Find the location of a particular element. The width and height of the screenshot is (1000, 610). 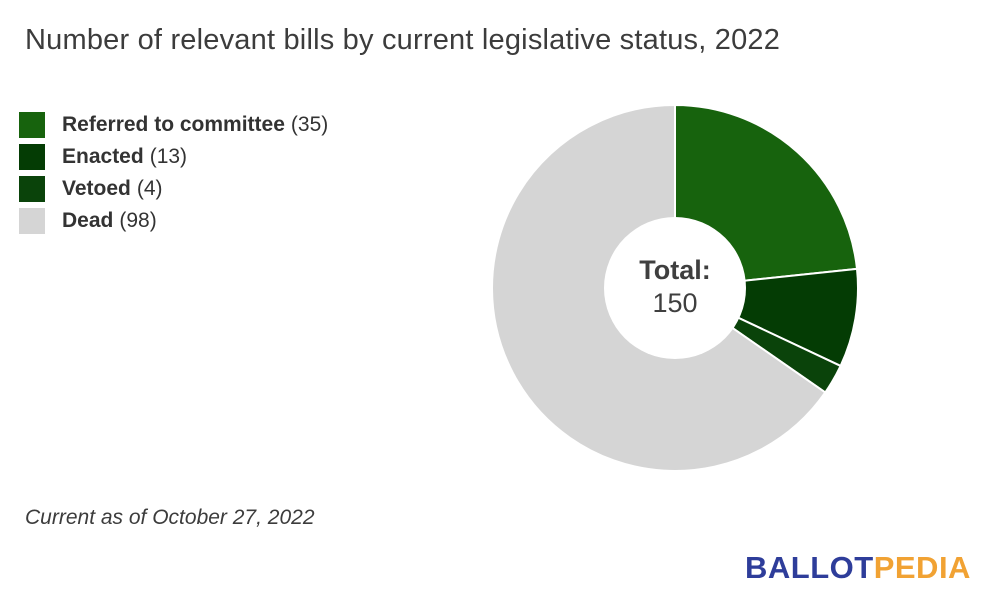

legend-label: Vetoed is located at coordinates (96, 188).